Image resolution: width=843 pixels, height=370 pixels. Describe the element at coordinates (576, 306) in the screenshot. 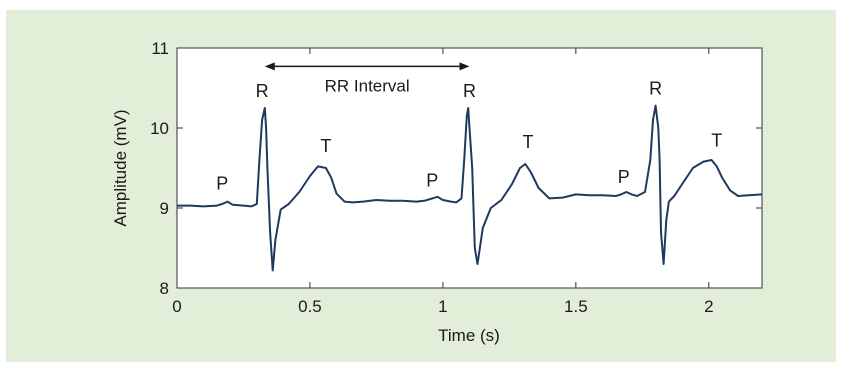

I see `x-tick-label: 1.5` at that location.